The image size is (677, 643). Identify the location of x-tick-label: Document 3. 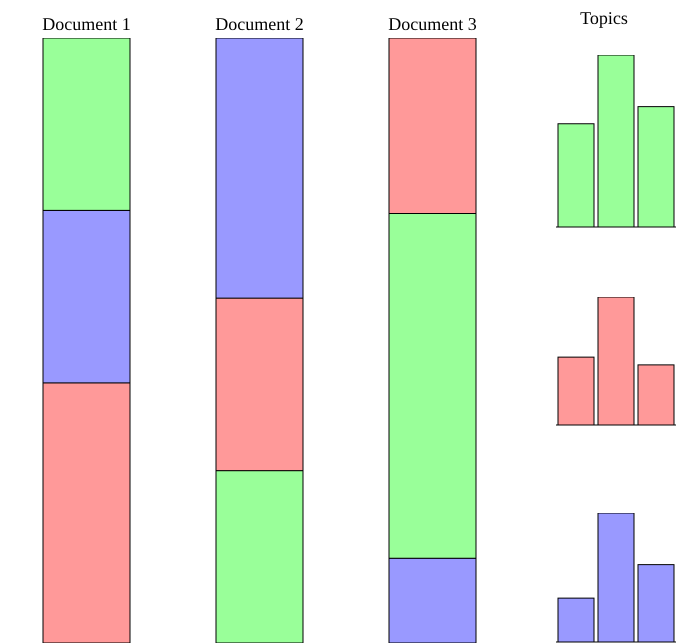
(432, 24).